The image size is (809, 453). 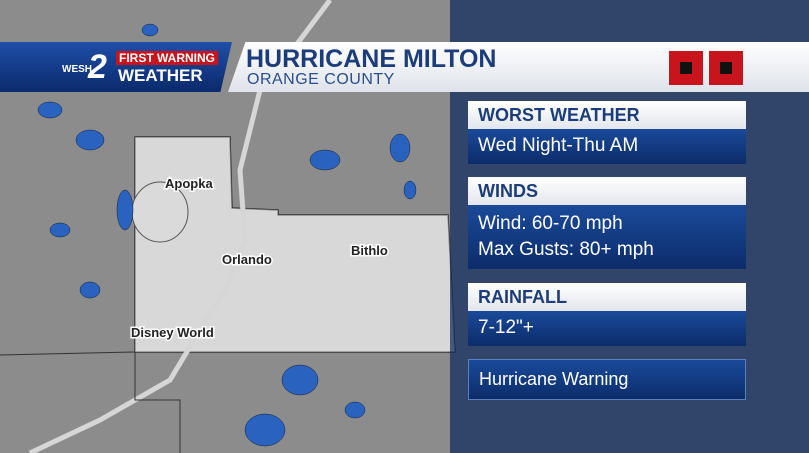 I want to click on logo: WESH 2 FIRST WARNING WEATHER, so click(x=116, y=67).